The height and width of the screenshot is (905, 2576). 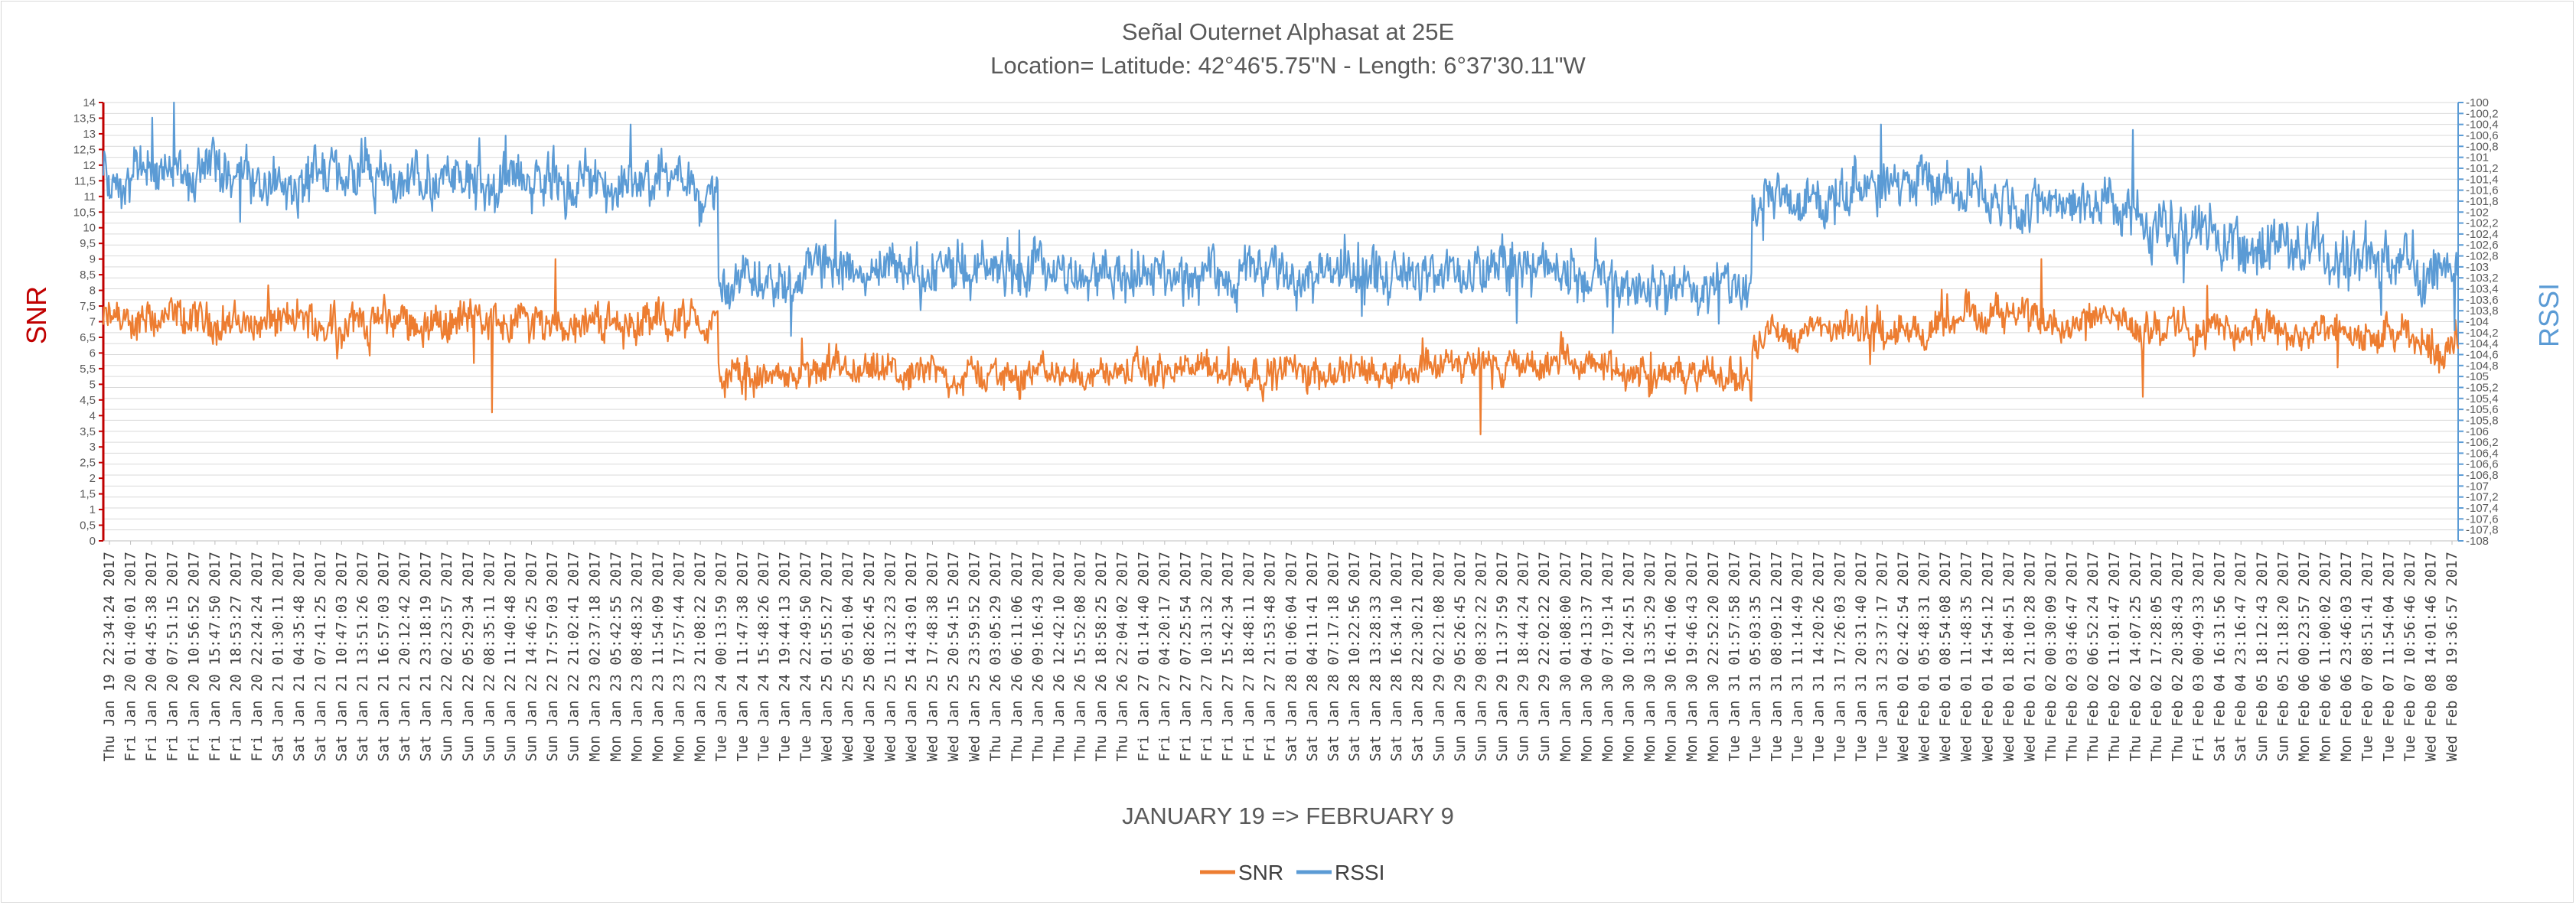 I want to click on x-tick-label: Sat Jan 21 01:30:11 2017, so click(x=278, y=657).